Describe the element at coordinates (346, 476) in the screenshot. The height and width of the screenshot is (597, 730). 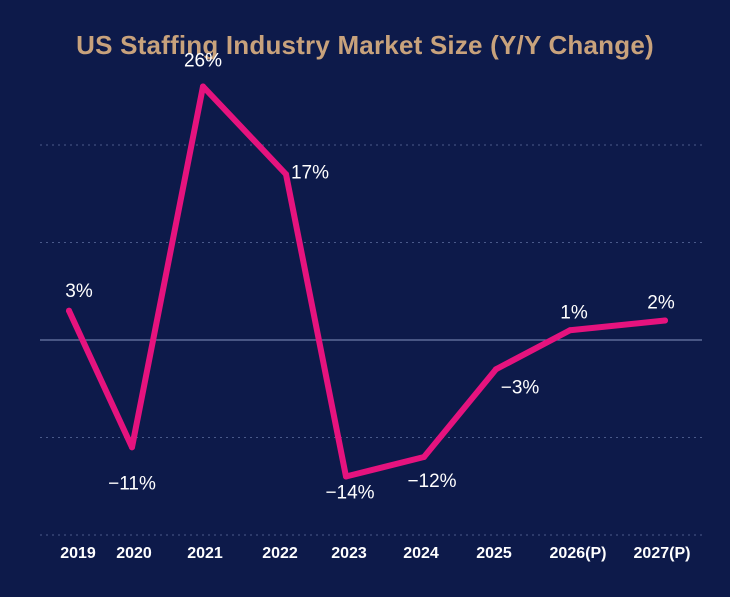
I see `data-point-2023` at that location.